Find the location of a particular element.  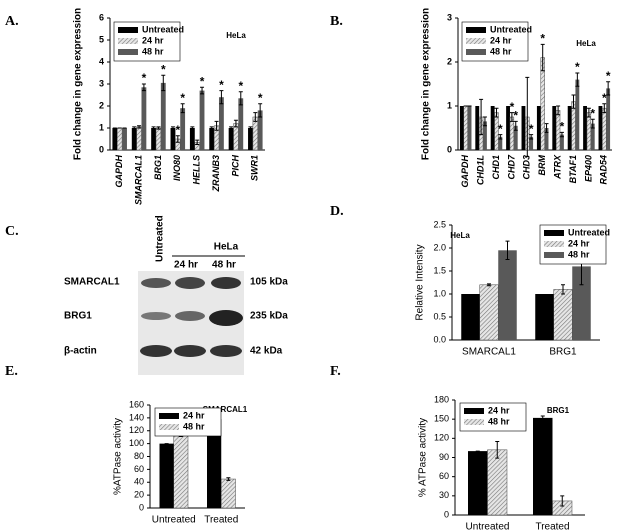

y-tick-label: 0.0 is located at coordinates (439, 339).